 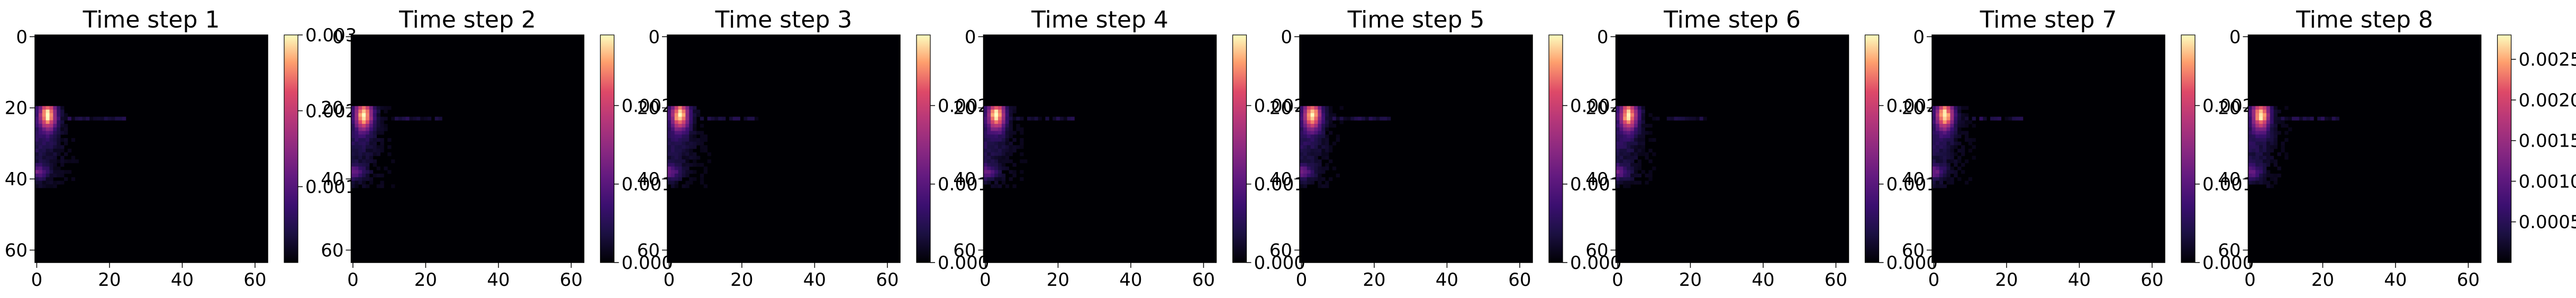 What do you see at coordinates (1416, 149) in the screenshot?
I see `heatmap-background` at bounding box center [1416, 149].